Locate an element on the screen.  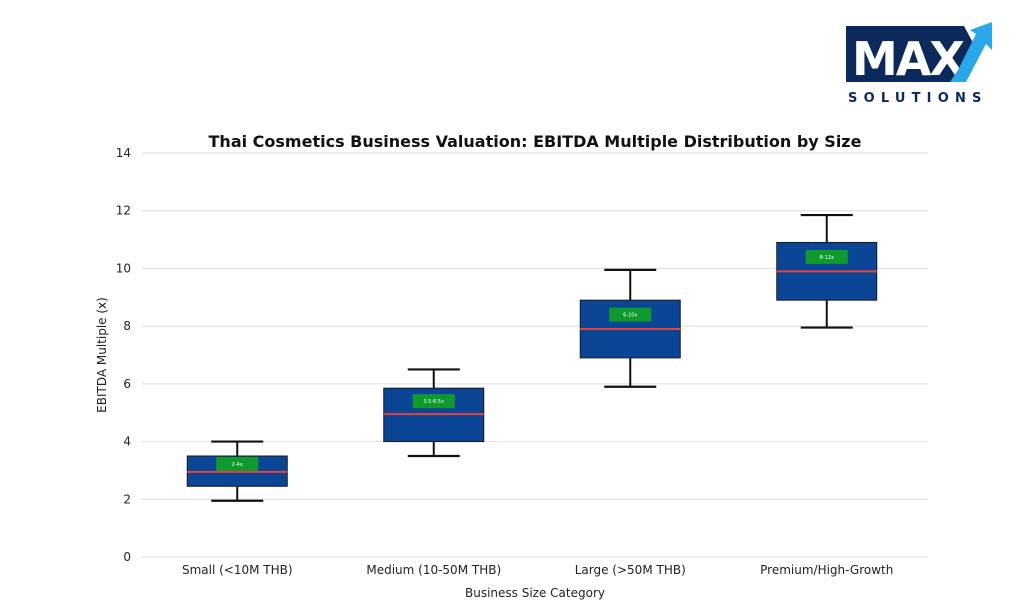
logo-sub-text: SOLUTIONS is located at coordinates (918, 98).